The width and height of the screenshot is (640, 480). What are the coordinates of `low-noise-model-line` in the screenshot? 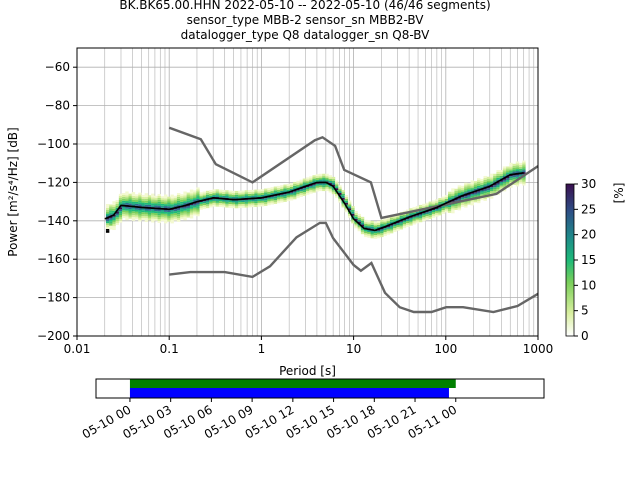 It's located at (354, 267).